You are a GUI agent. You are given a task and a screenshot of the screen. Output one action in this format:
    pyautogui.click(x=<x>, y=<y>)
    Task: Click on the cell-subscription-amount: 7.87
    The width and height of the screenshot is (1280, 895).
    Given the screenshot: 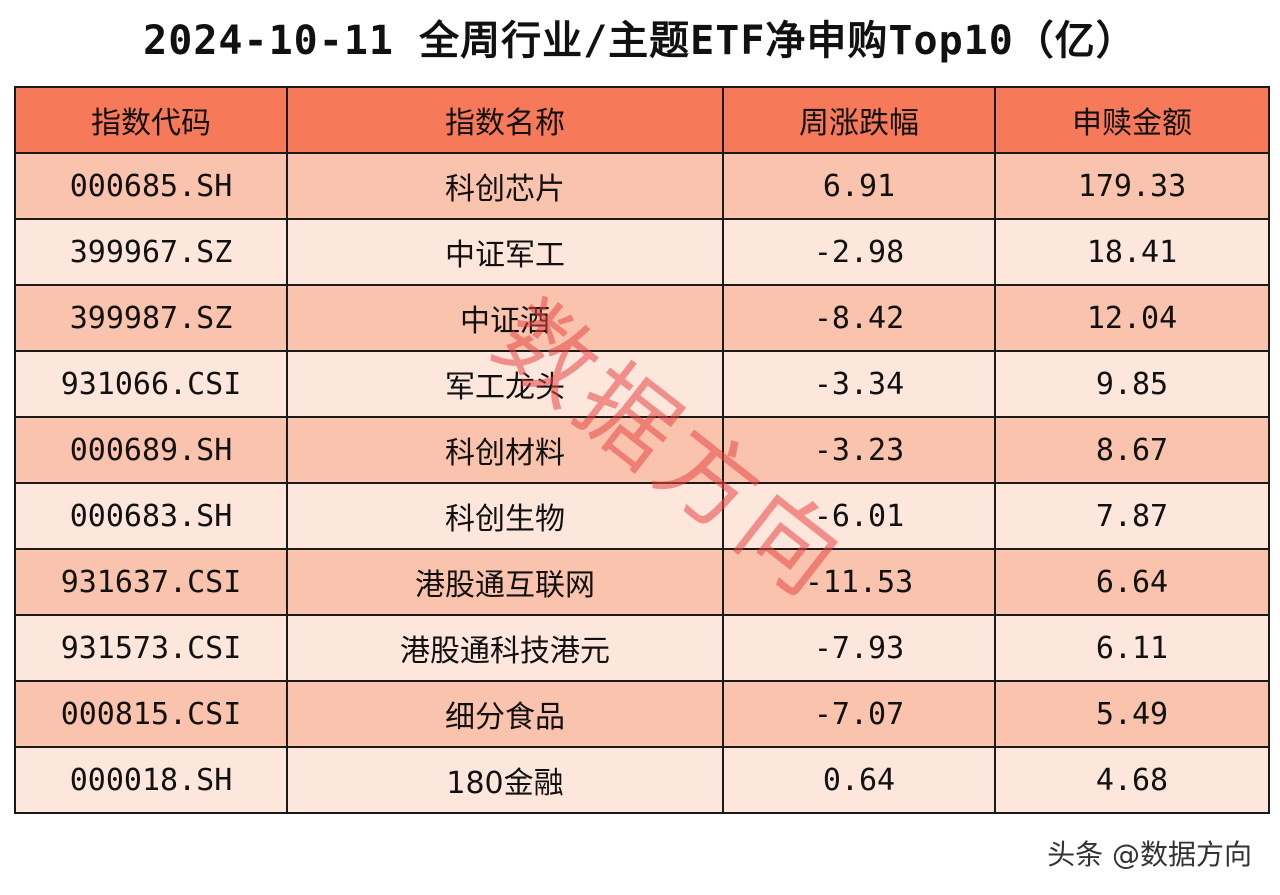 What is the action you would take?
    pyautogui.click(x=1132, y=516)
    